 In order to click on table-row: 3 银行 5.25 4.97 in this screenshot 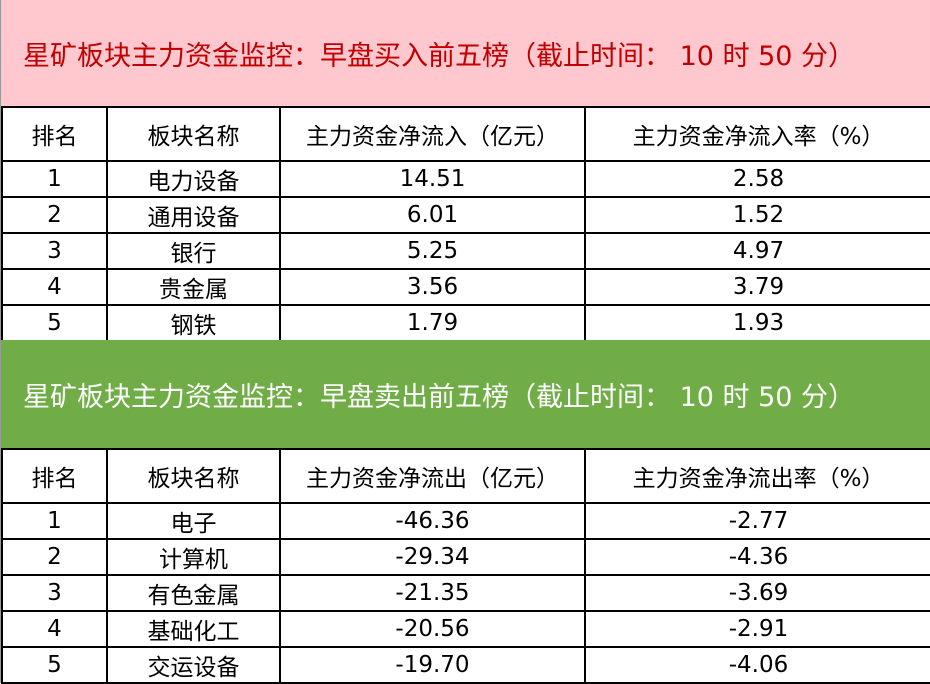, I will do `click(465, 251)`.